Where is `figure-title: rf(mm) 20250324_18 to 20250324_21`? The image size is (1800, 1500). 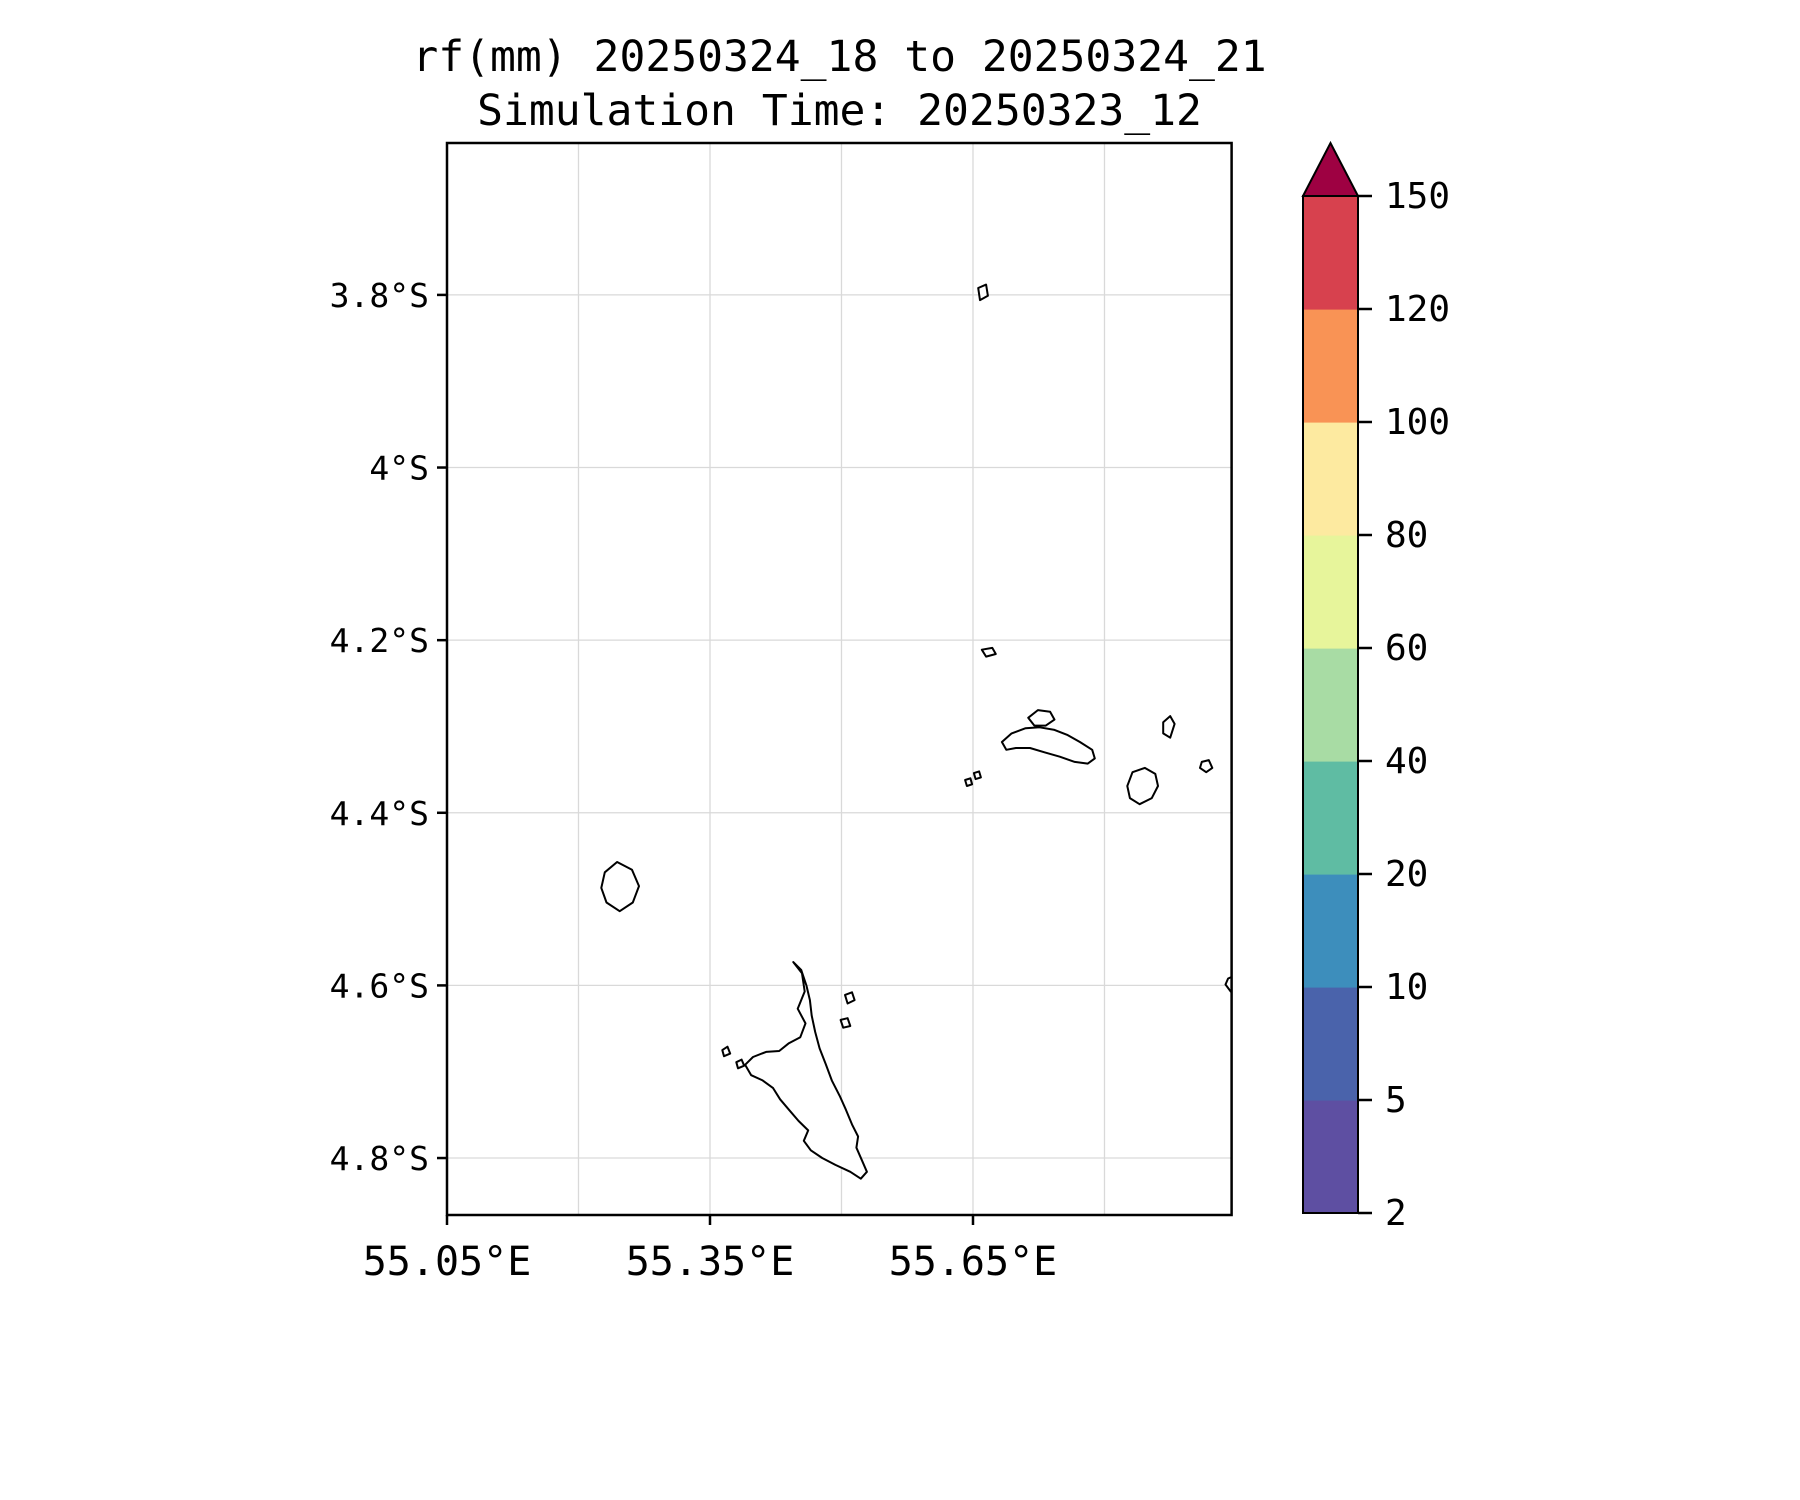
figure-title: rf(mm) 20250324_18 to 20250324_21 is located at coordinates (839, 57).